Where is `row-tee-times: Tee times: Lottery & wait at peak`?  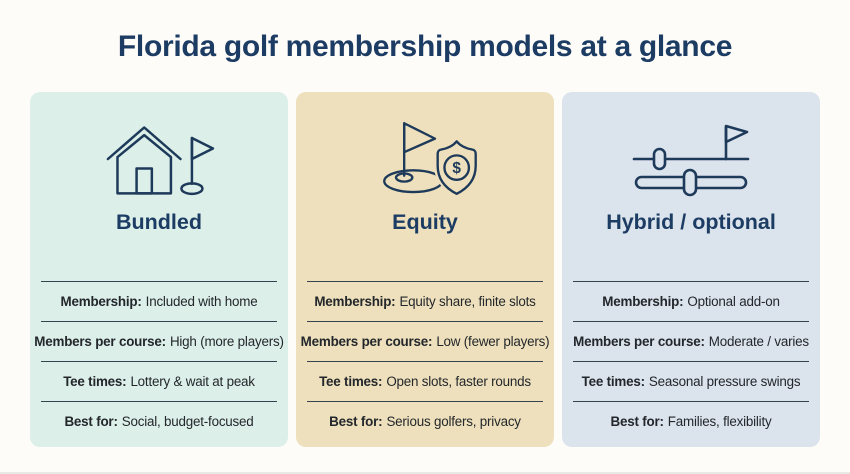 row-tee-times: Tee times: Lottery & wait at peak is located at coordinates (159, 381).